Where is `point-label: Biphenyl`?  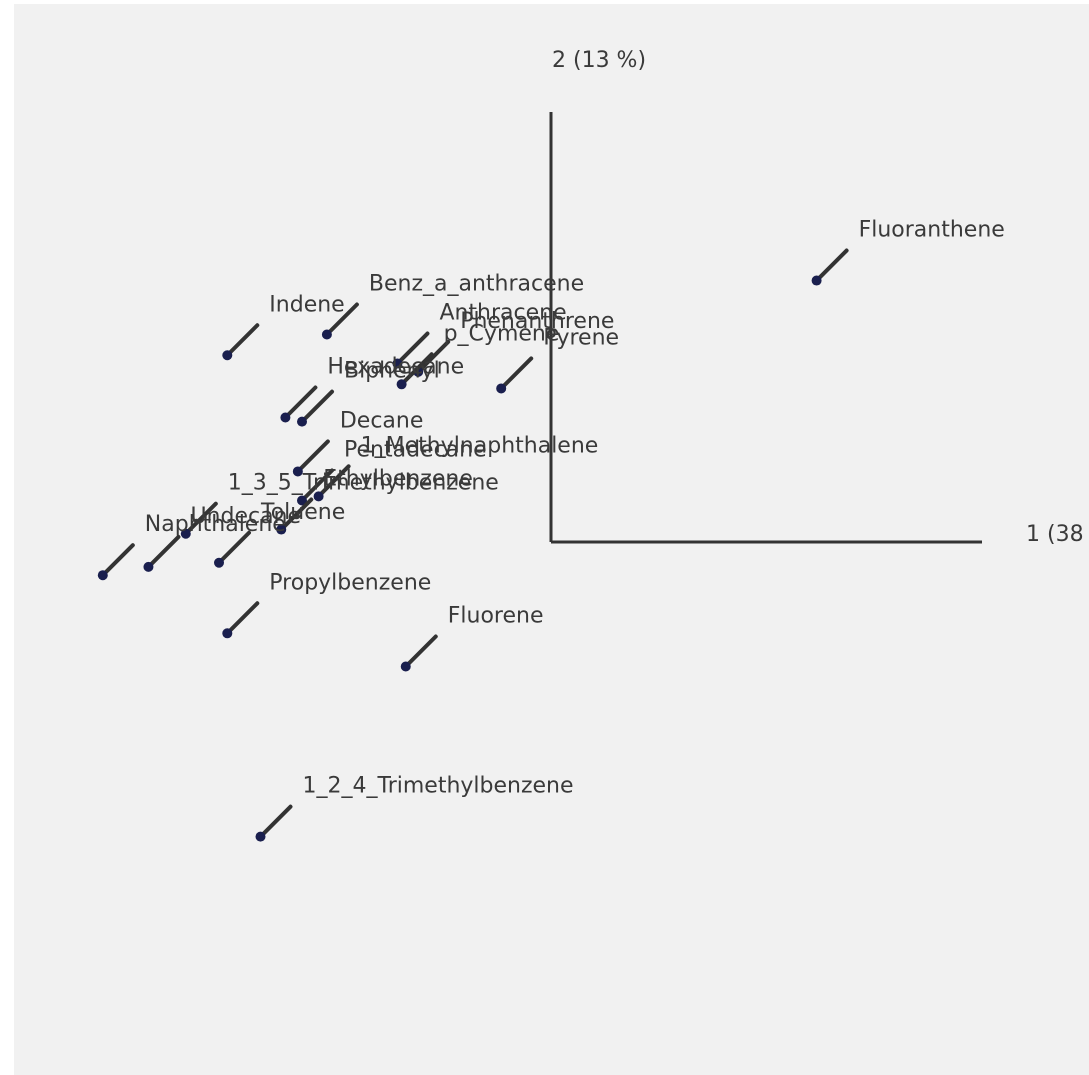
point-label: Biphenyl is located at coordinates (392, 371).